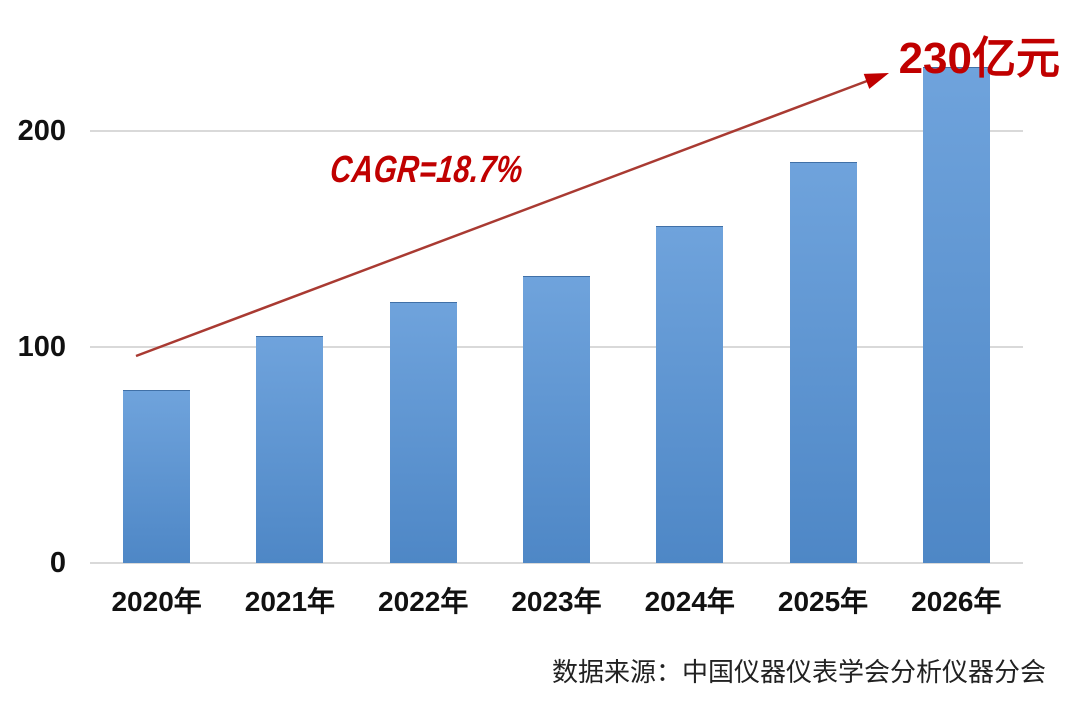  Describe the element at coordinates (690, 394) in the screenshot. I see `bar-2024年` at that location.